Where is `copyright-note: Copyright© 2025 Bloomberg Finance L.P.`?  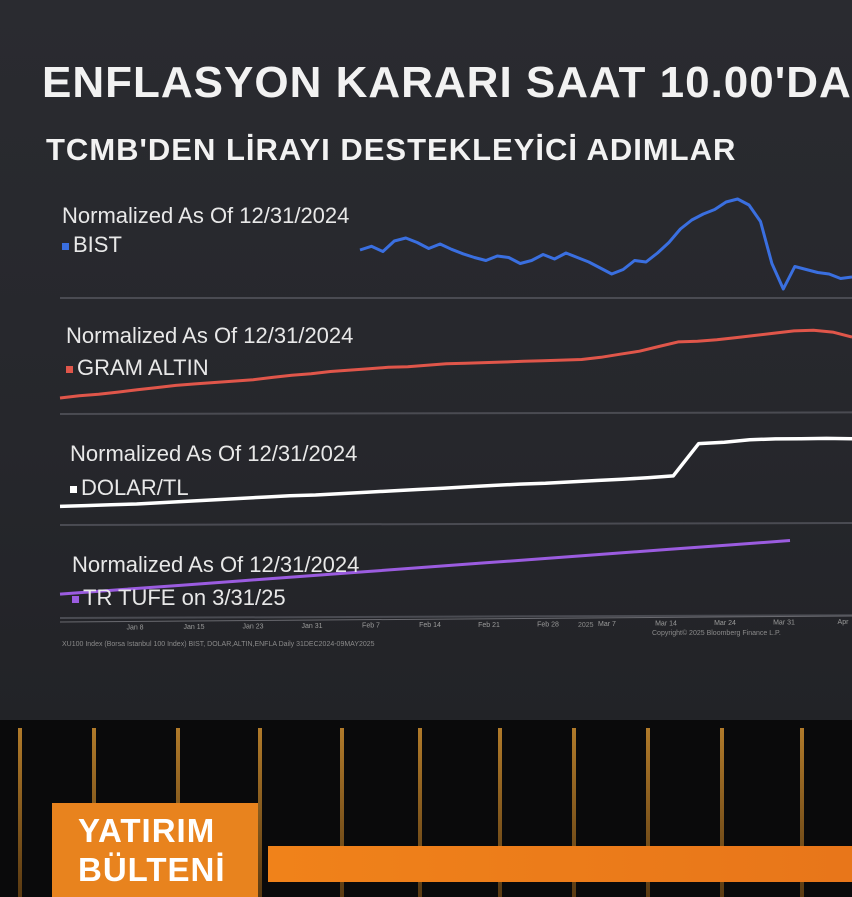 copyright-note: Copyright© 2025 Bloomberg Finance L.P. is located at coordinates (716, 633).